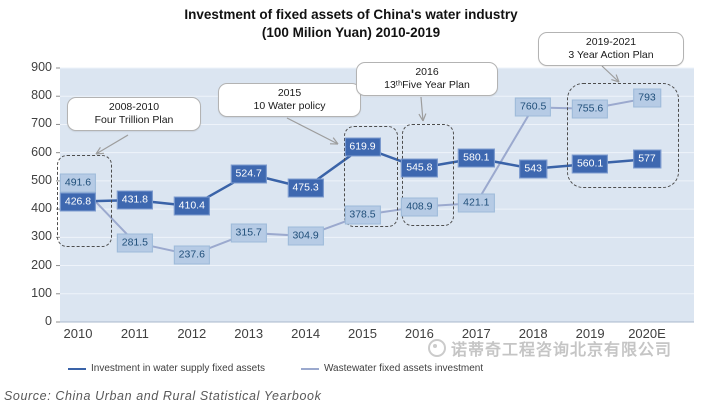 This screenshot has width=702, height=415. I want to click on annotation-line1: 2019-2021, so click(611, 42).